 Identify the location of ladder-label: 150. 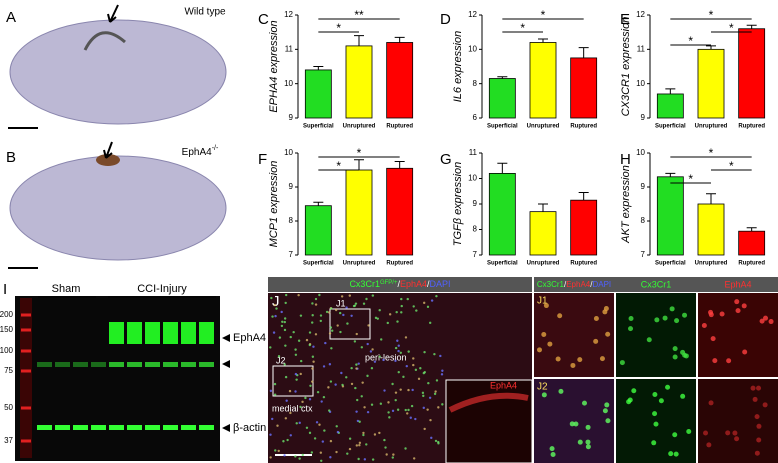
(7, 329).